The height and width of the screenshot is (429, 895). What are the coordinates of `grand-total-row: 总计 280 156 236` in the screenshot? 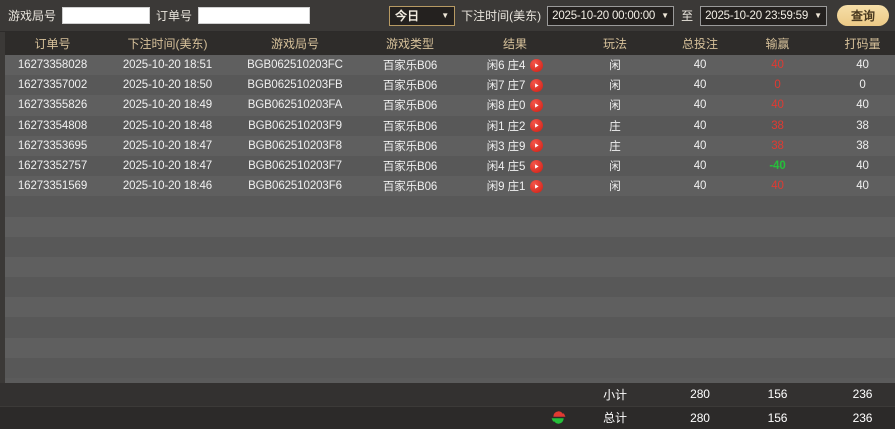 It's located at (447, 417).